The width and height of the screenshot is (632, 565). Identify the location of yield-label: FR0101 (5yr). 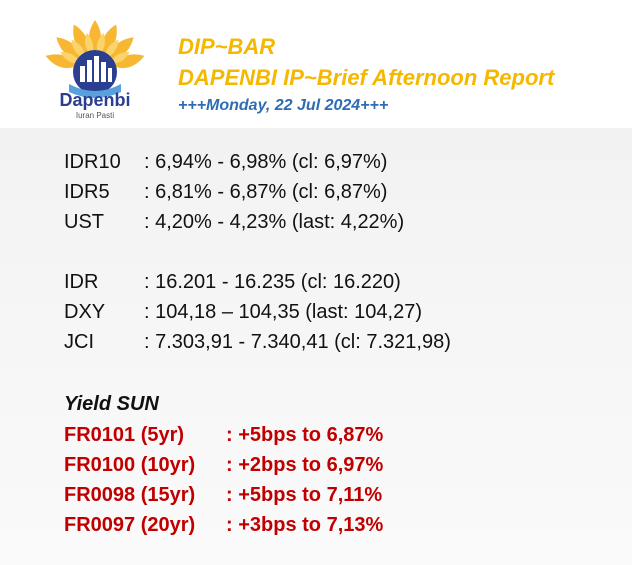
(124, 435).